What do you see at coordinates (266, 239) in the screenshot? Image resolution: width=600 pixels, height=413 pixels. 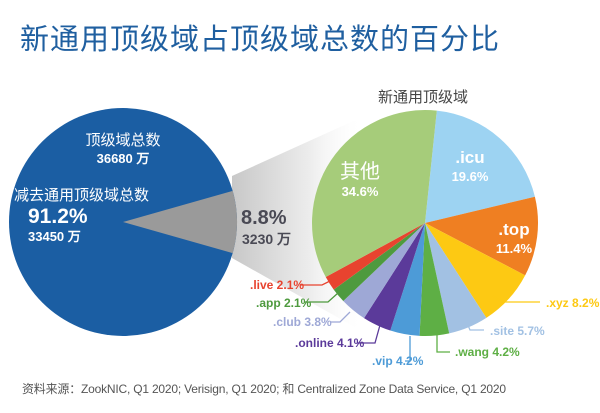 I see `left-minor-slice-value: 3230 万` at bounding box center [266, 239].